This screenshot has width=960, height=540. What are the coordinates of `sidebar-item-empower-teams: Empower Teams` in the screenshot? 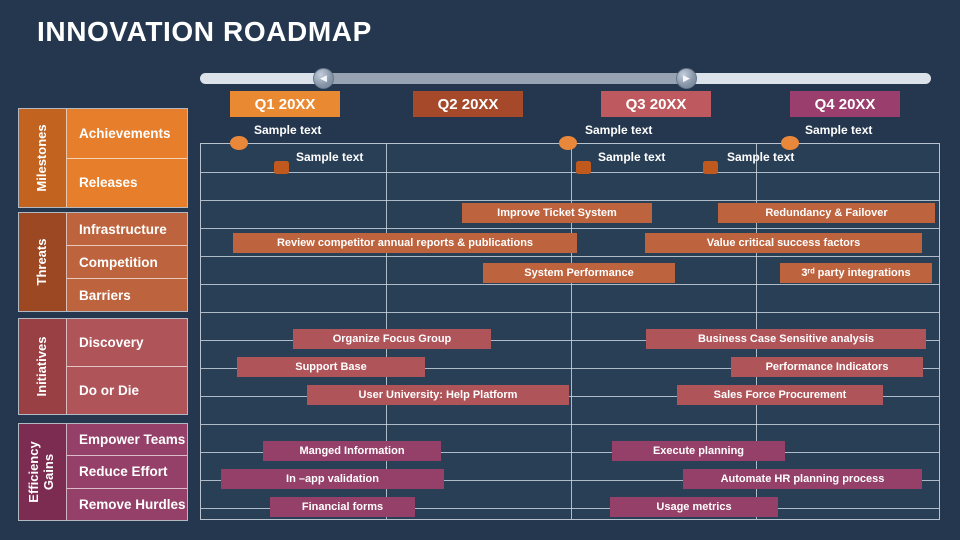 It's located at (132, 440).